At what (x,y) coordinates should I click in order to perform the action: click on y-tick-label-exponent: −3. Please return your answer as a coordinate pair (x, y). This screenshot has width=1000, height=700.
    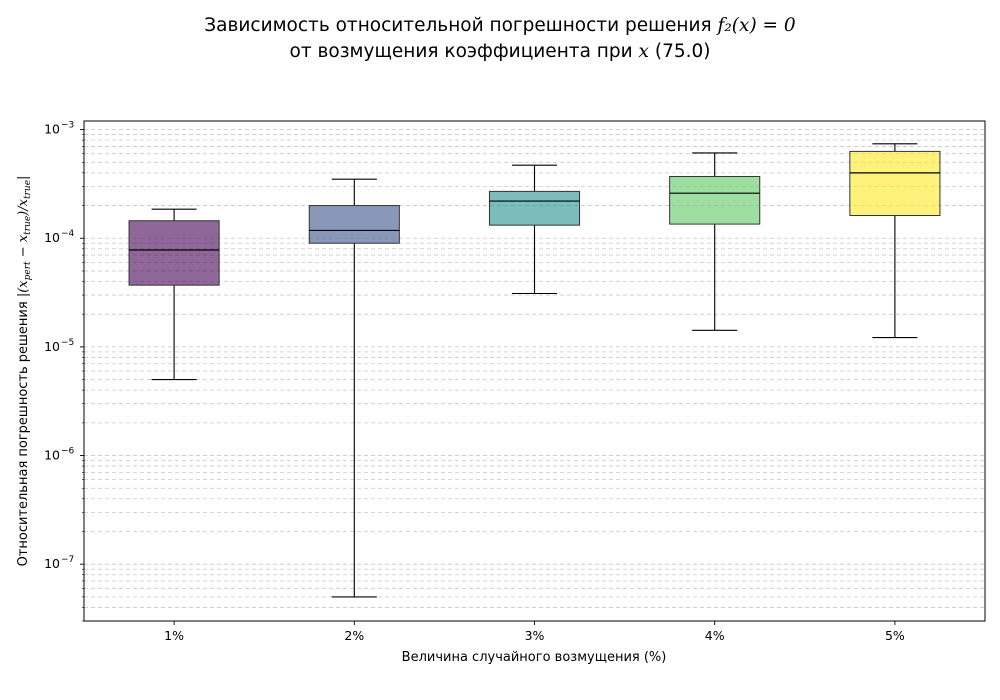
    Looking at the image, I should click on (67, 126).